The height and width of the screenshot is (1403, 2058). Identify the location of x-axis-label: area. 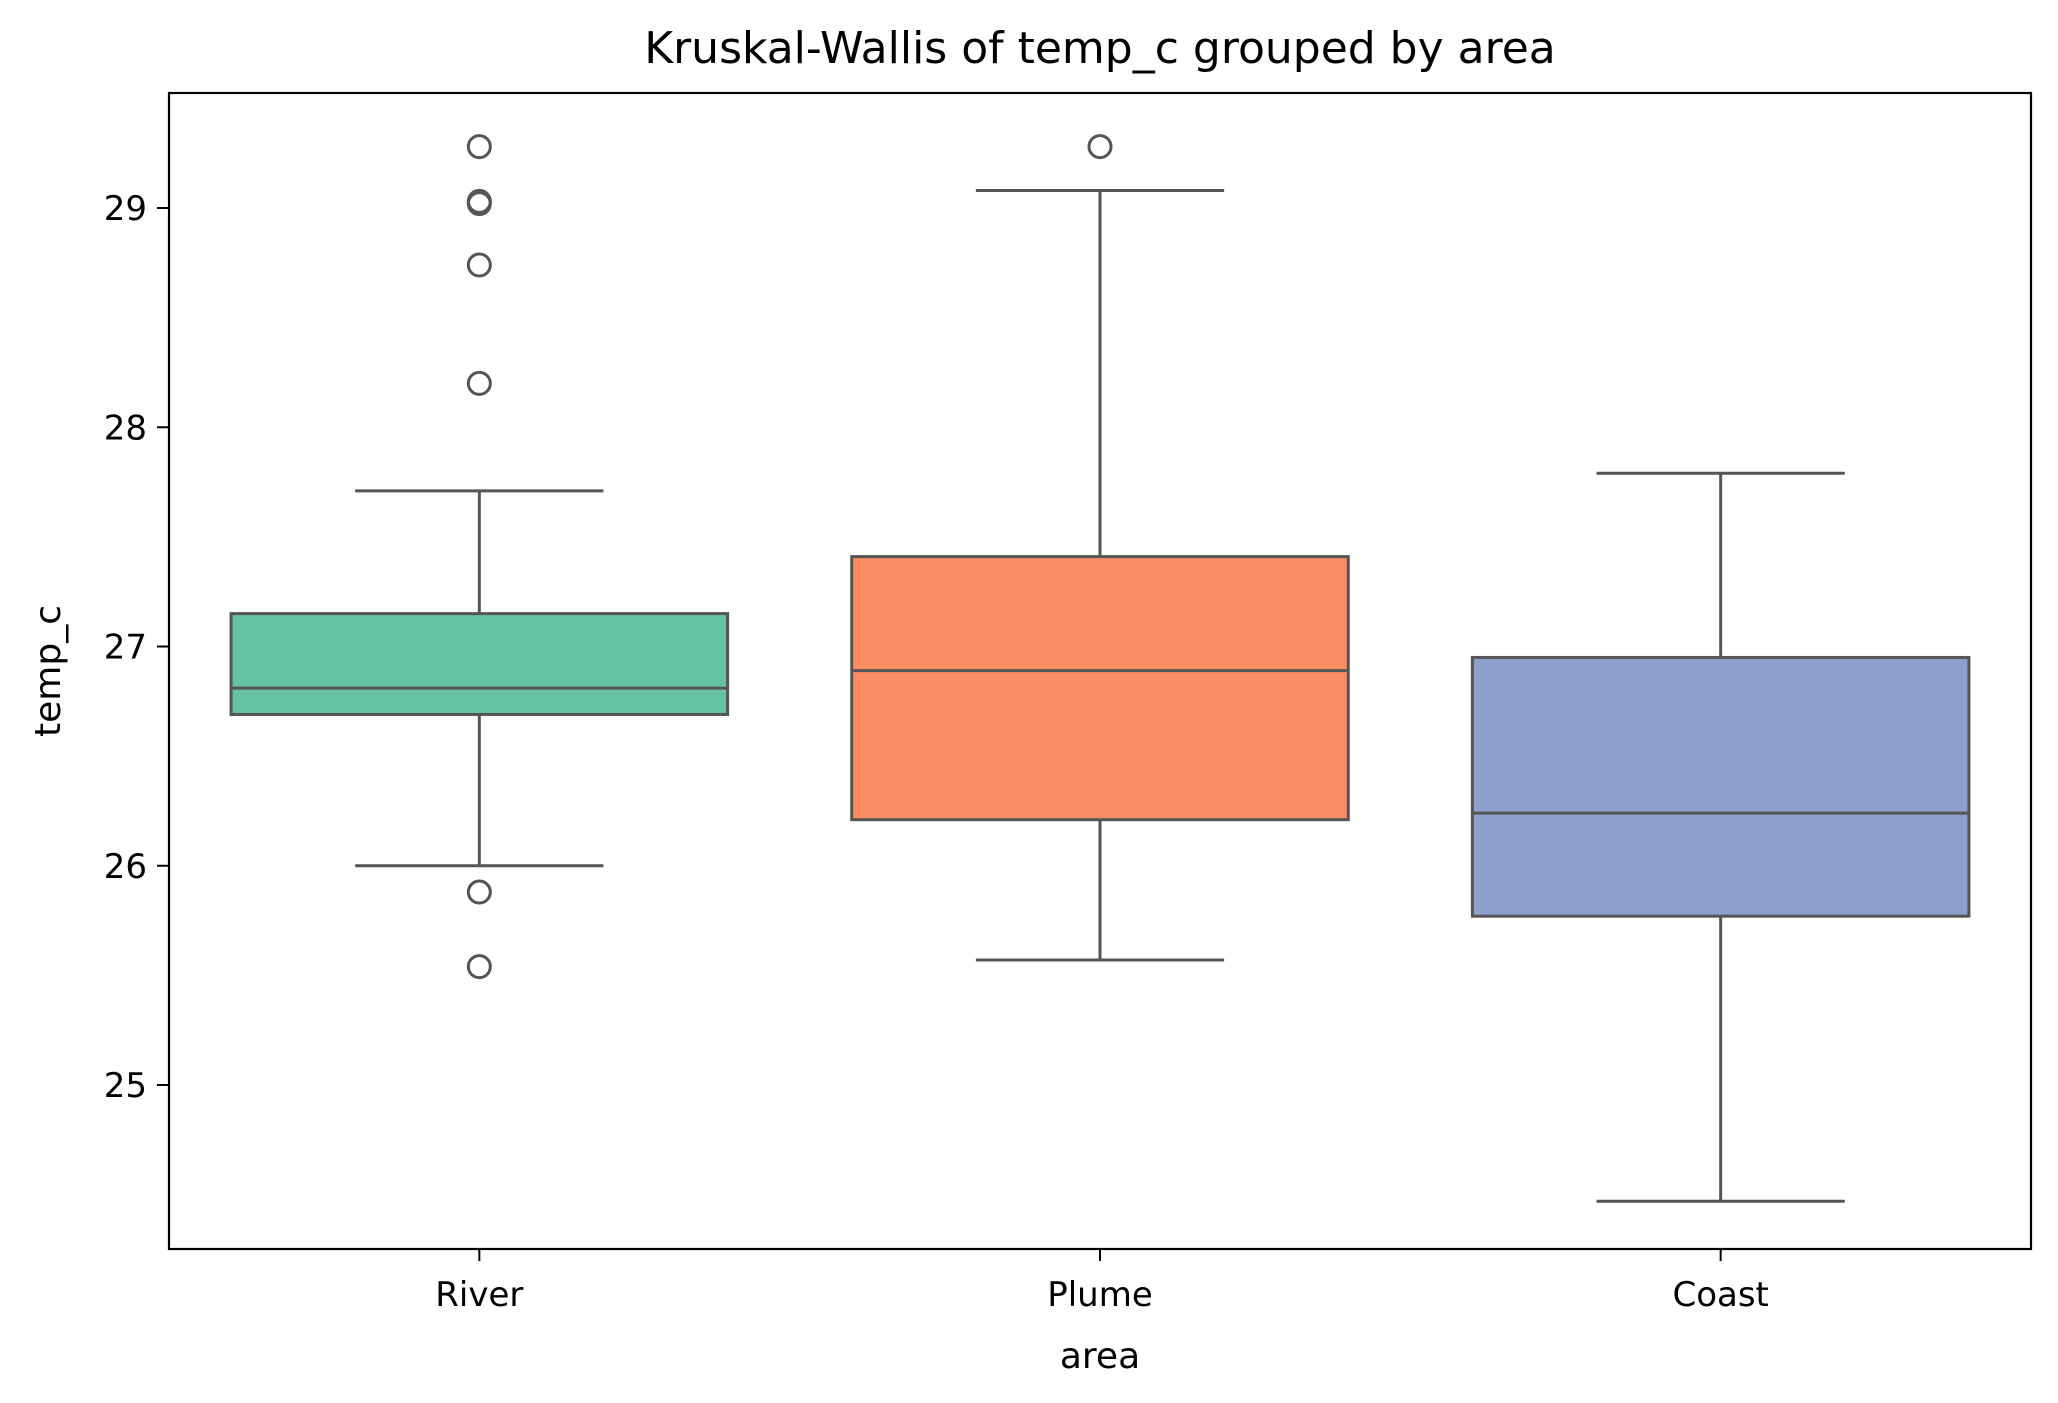
(1100, 1356).